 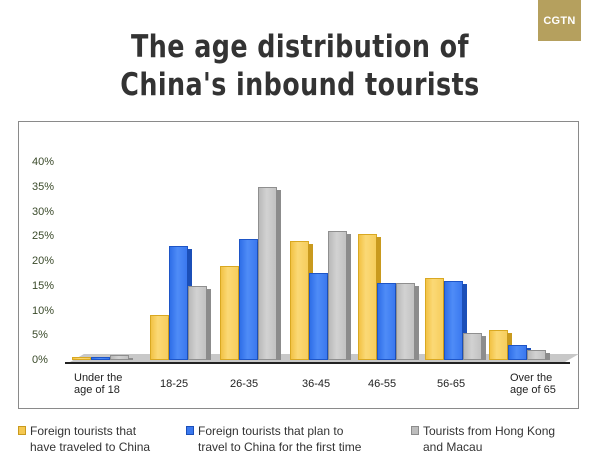 I want to click on y-tick-label: 40%, so click(x=43, y=162).